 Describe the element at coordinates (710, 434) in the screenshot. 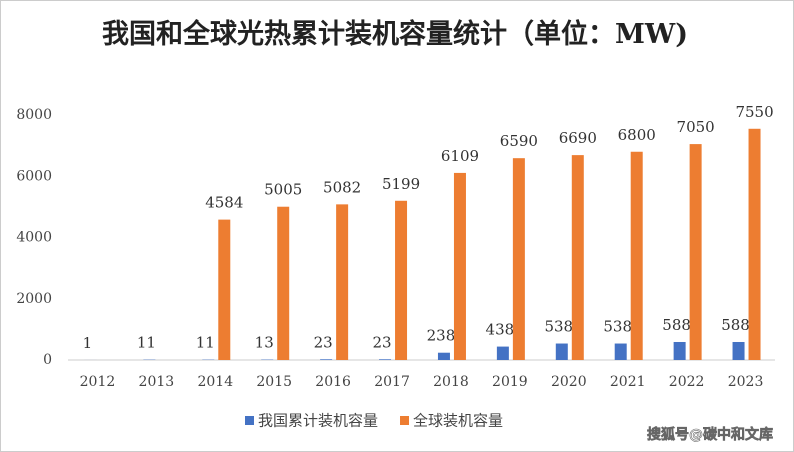

I see `watermark: 搜狐号@碳中和文库` at that location.